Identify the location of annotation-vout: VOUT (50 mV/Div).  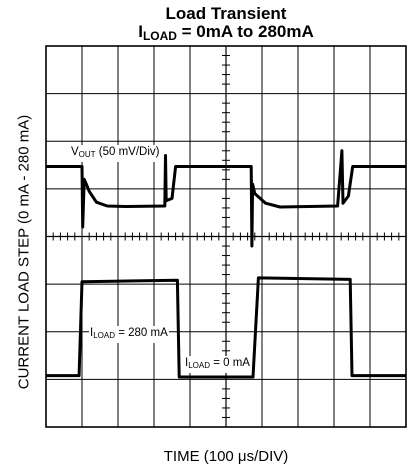
(115, 153).